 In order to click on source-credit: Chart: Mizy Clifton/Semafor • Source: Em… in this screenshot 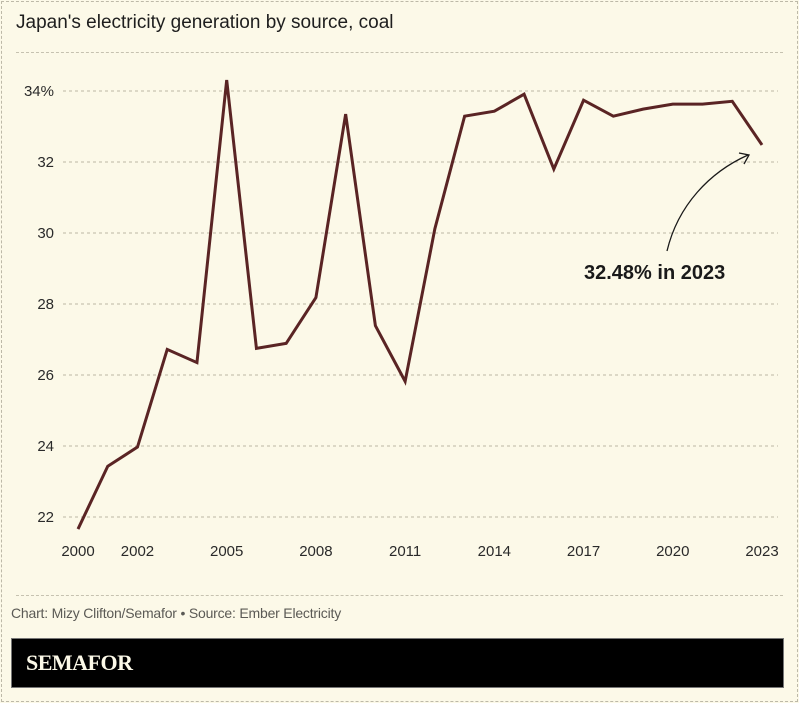, I will do `click(176, 613)`.